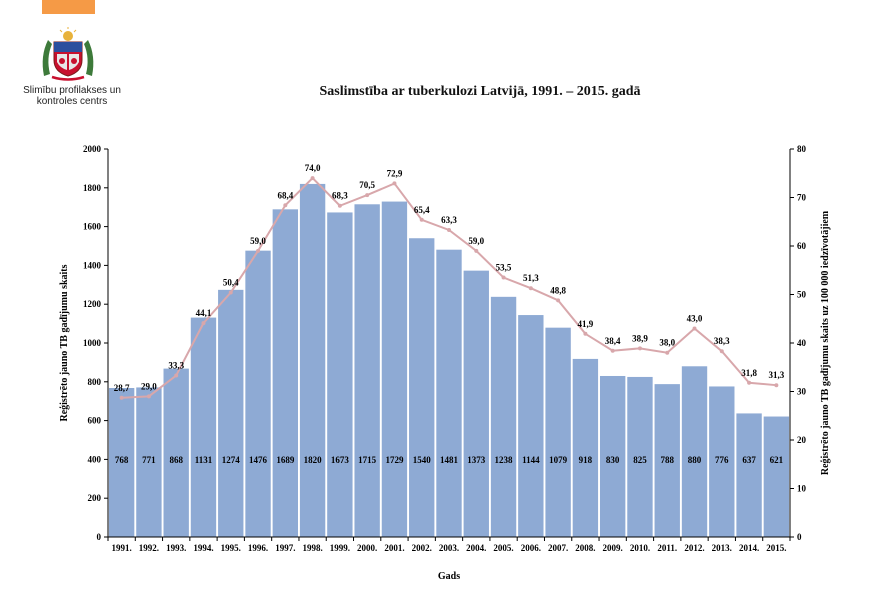  I want to click on x-tick-label: 1999., so click(340, 548).